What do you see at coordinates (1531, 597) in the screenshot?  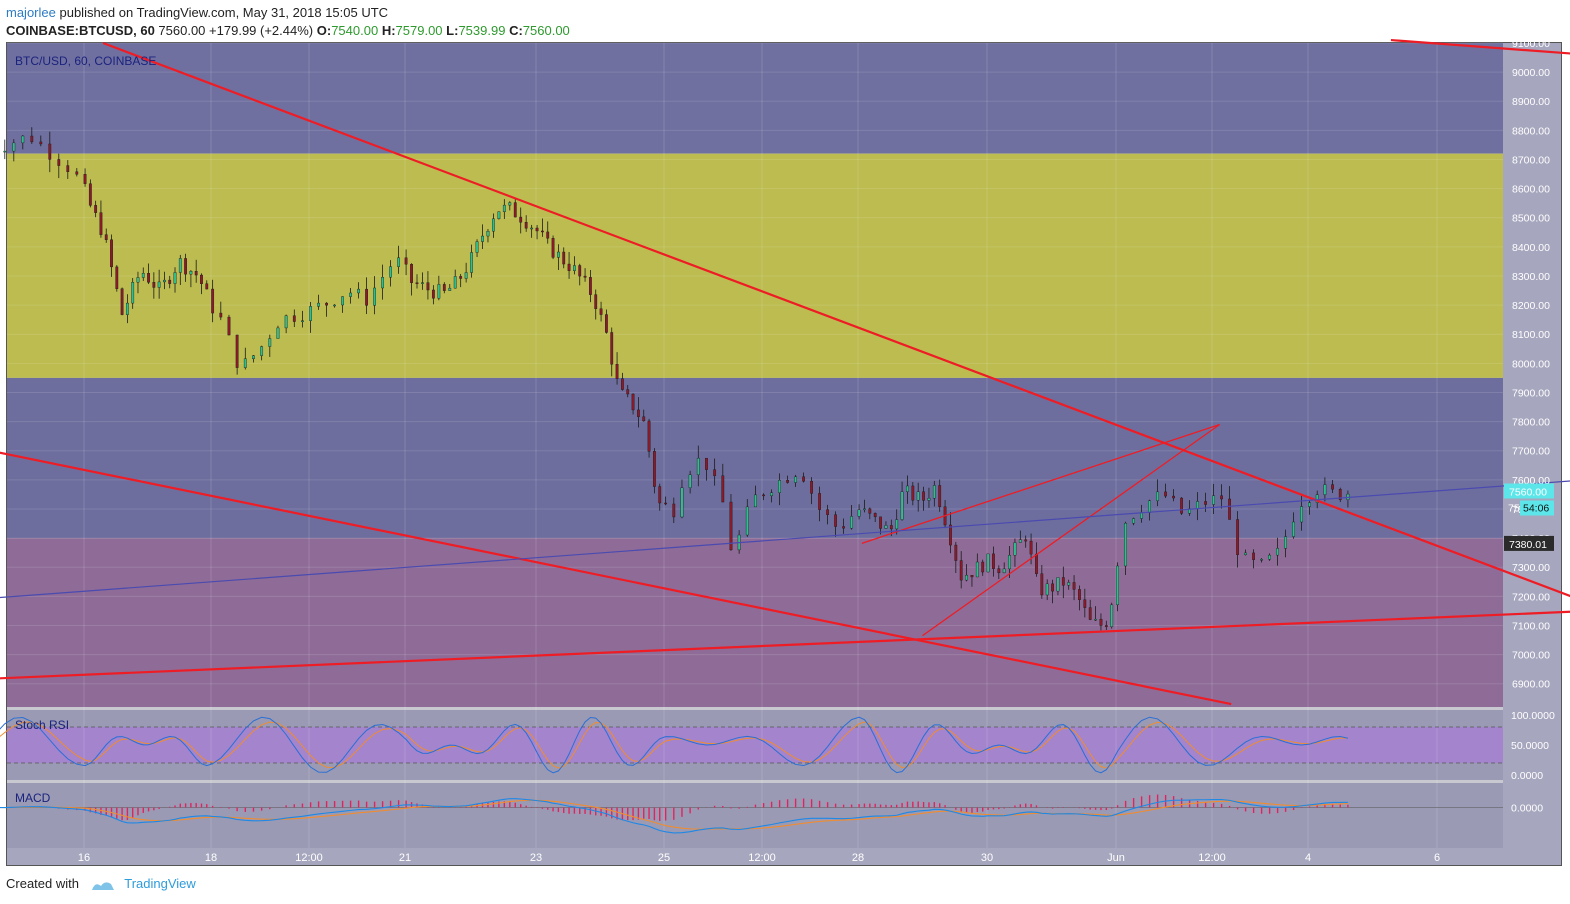 I see `price-tick-label: 7200.00` at bounding box center [1531, 597].